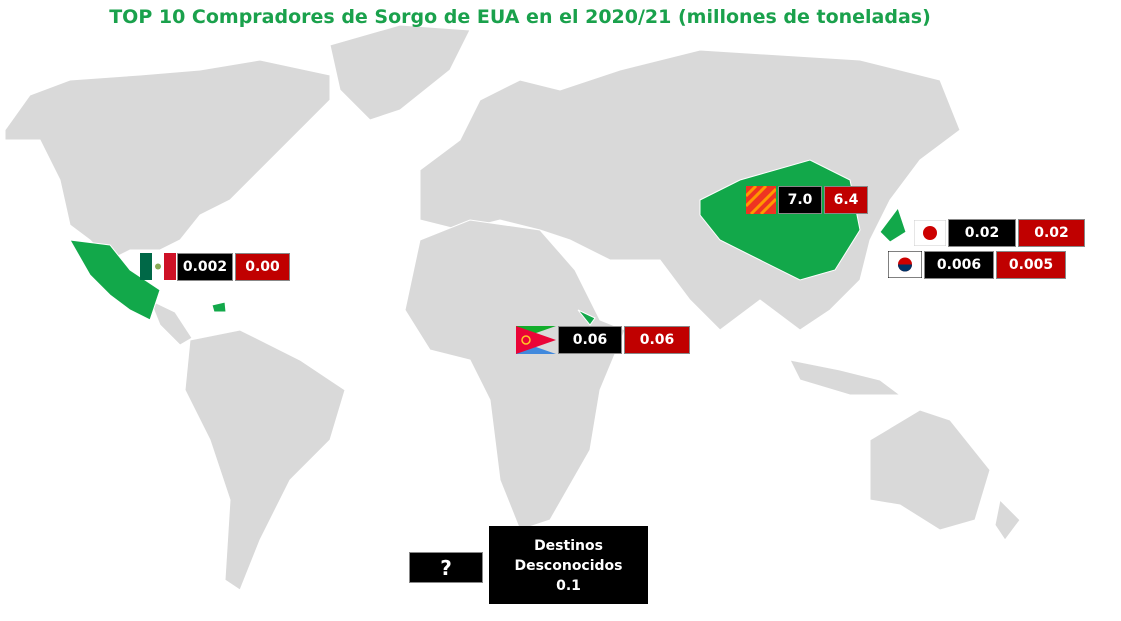 Image resolution: width=1121 pixels, height=621 pixels. I want to click on value-box: 7.0, so click(800, 200).